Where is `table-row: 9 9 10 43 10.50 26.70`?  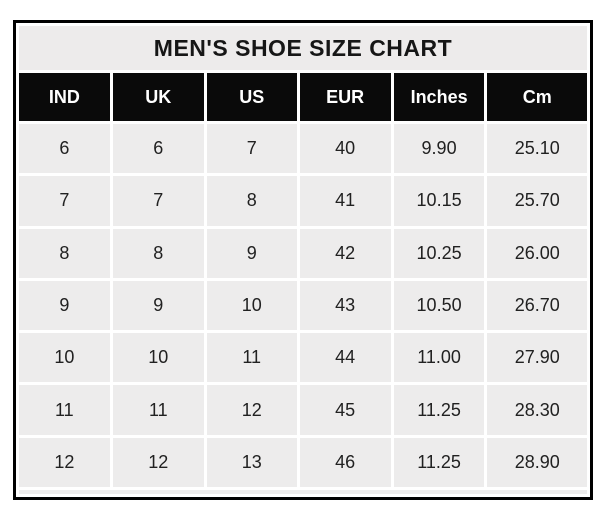 table-row: 9 9 10 43 10.50 26.70 is located at coordinates (303, 305).